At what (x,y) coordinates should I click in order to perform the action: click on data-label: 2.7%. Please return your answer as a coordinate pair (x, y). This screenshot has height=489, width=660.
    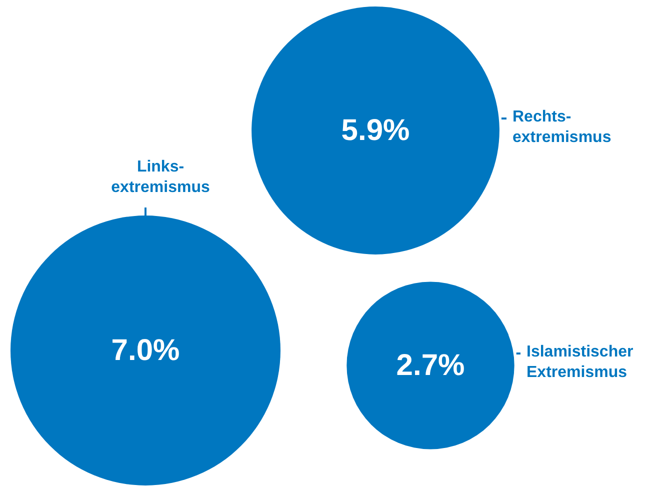
    Looking at the image, I should click on (430, 365).